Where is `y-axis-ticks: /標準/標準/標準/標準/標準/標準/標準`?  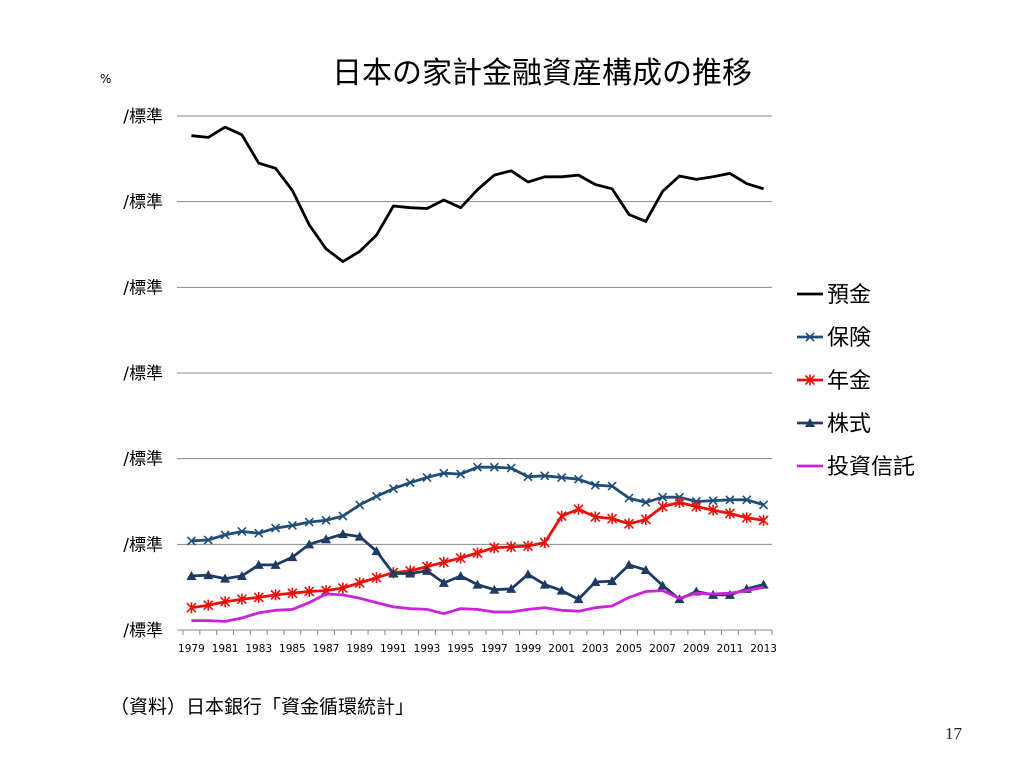
y-axis-ticks: /標準/標準/標準/標準/標準/標準/標準 is located at coordinates (143, 374).